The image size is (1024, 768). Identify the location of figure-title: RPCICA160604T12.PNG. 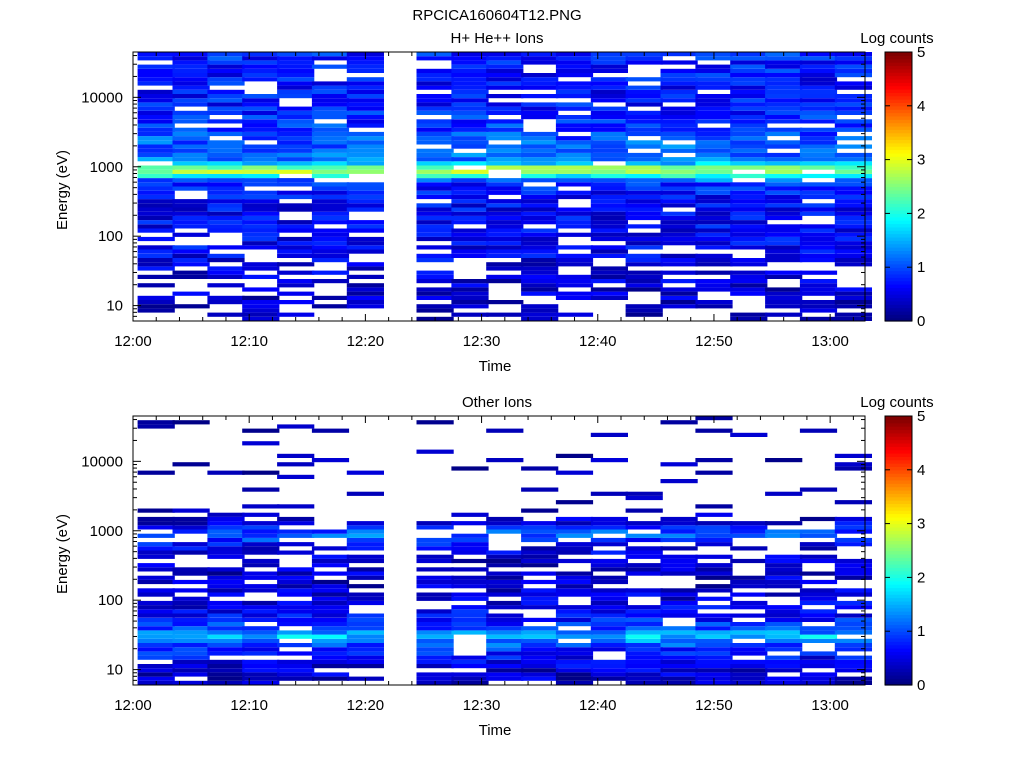
(496, 15).